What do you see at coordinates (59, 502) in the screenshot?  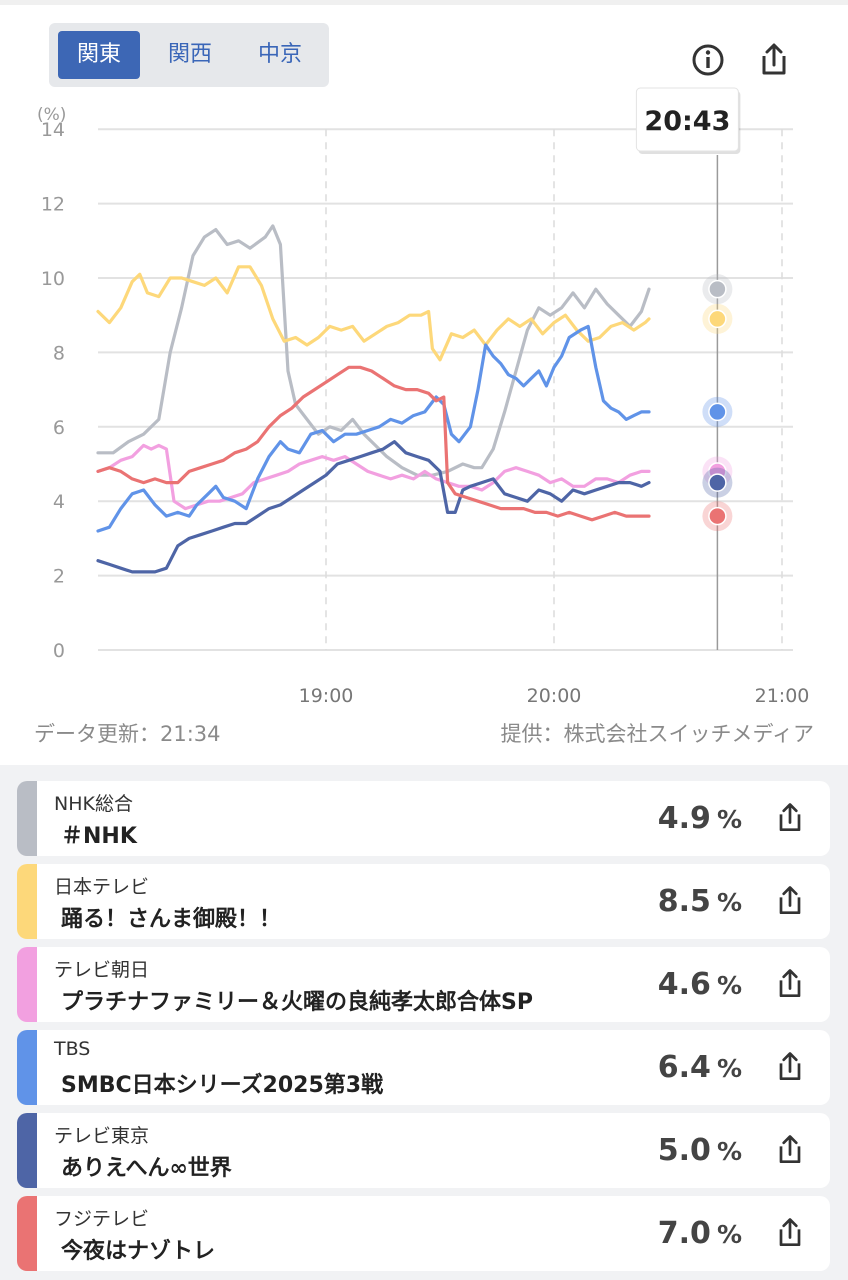 I see `y-tick-label: 4` at bounding box center [59, 502].